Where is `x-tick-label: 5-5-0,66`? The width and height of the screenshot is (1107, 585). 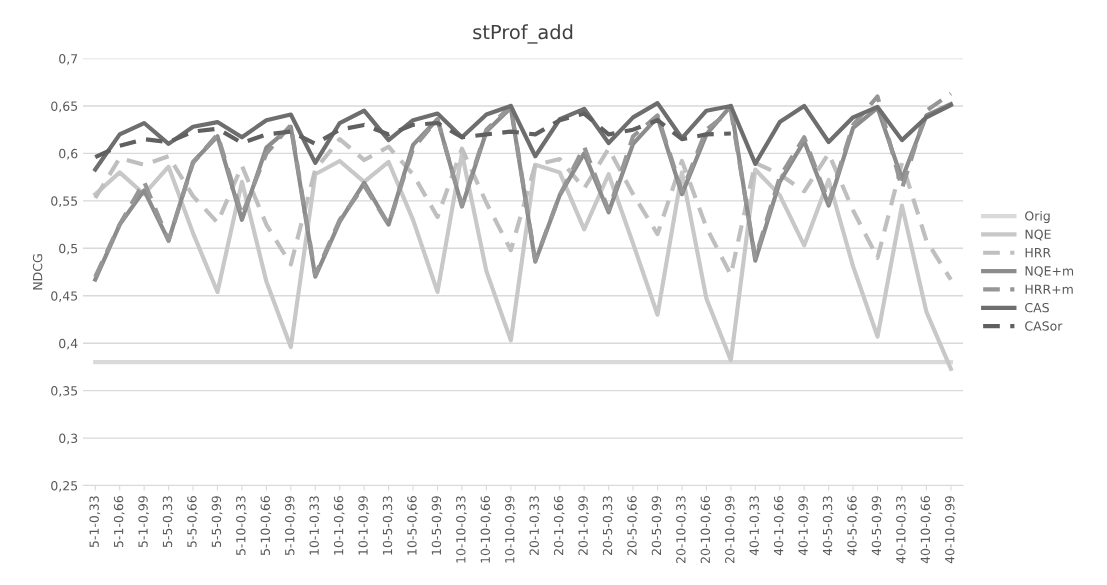 x-tick-label: 5-5-0,66 is located at coordinates (192, 522).